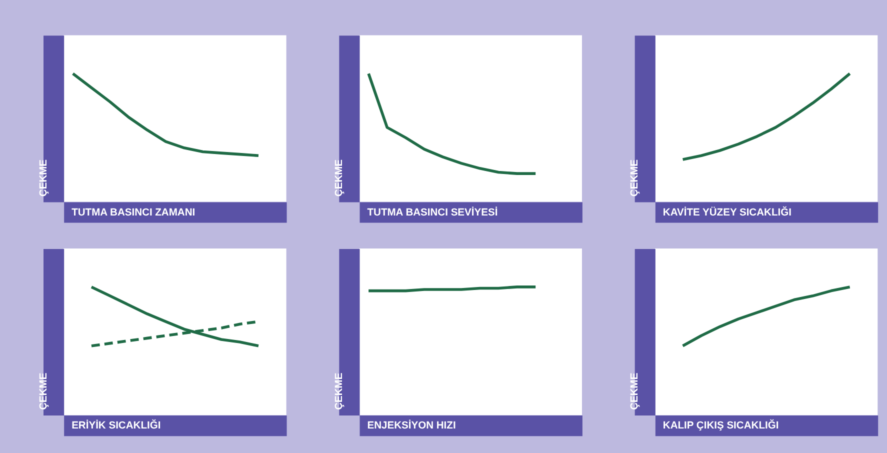 This screenshot has width=887, height=453. What do you see at coordinates (727, 211) in the screenshot?
I see `x-axis-title: KAVİTE YÜZEY SICAKLIĞI` at bounding box center [727, 211].